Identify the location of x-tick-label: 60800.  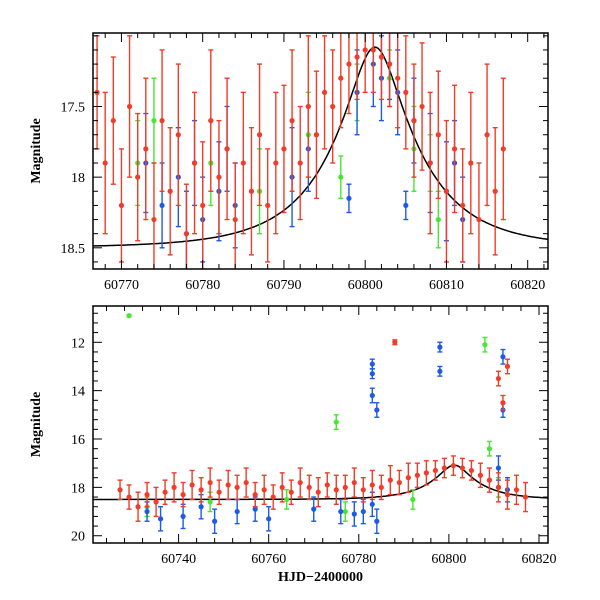
(448, 559).